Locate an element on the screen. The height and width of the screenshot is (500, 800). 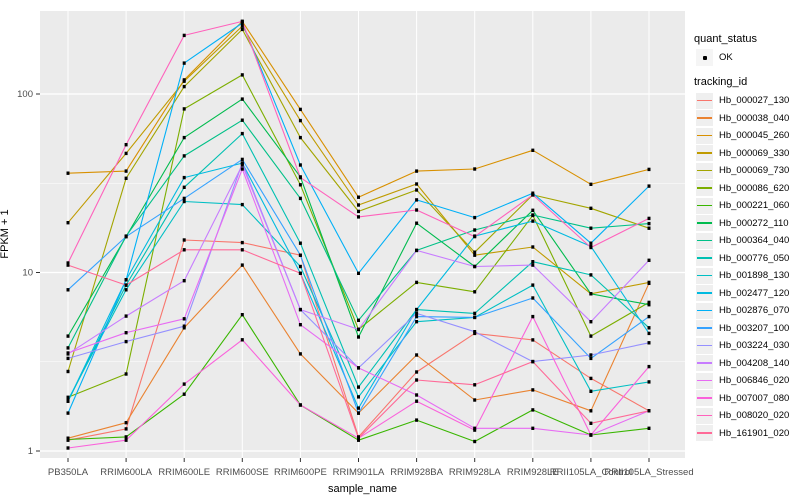
legend-title-quant-status: quant_status is located at coordinates (725, 39).